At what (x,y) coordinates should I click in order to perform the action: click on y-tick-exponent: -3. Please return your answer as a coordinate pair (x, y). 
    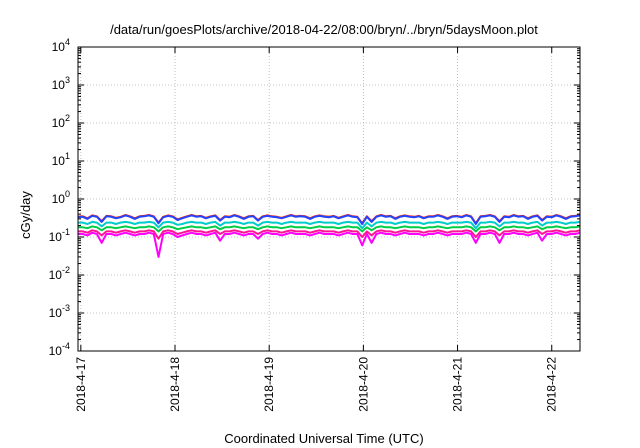
    Looking at the image, I should click on (66, 308).